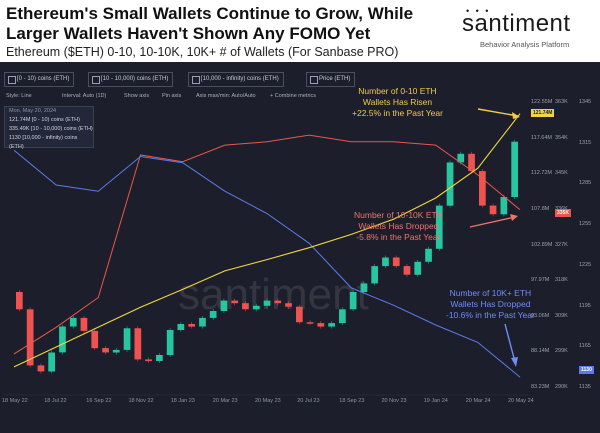 The width and height of the screenshot is (600, 433). Describe the element at coordinates (19, 96) in the screenshot. I see `style-selector: Style: Line` at that location.